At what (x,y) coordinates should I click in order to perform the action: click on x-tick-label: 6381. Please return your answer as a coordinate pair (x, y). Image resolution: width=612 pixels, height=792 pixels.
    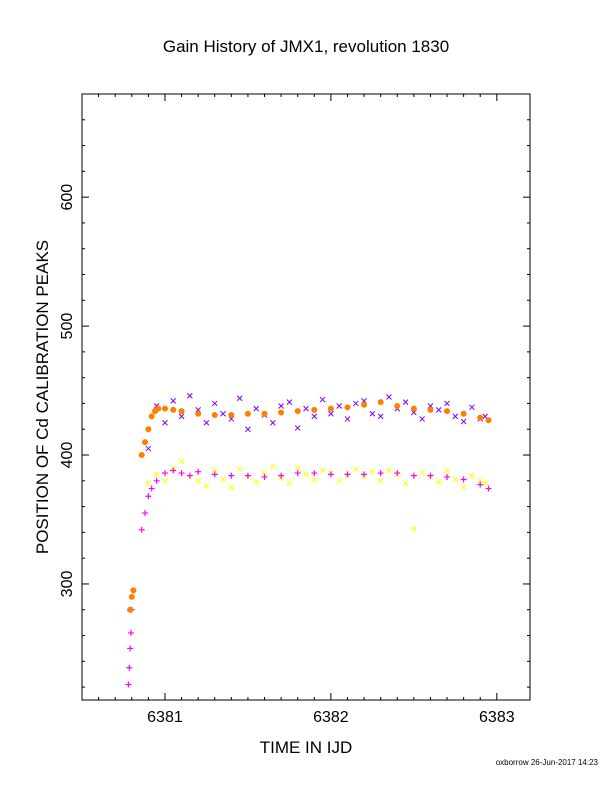
    Looking at the image, I should click on (165, 717).